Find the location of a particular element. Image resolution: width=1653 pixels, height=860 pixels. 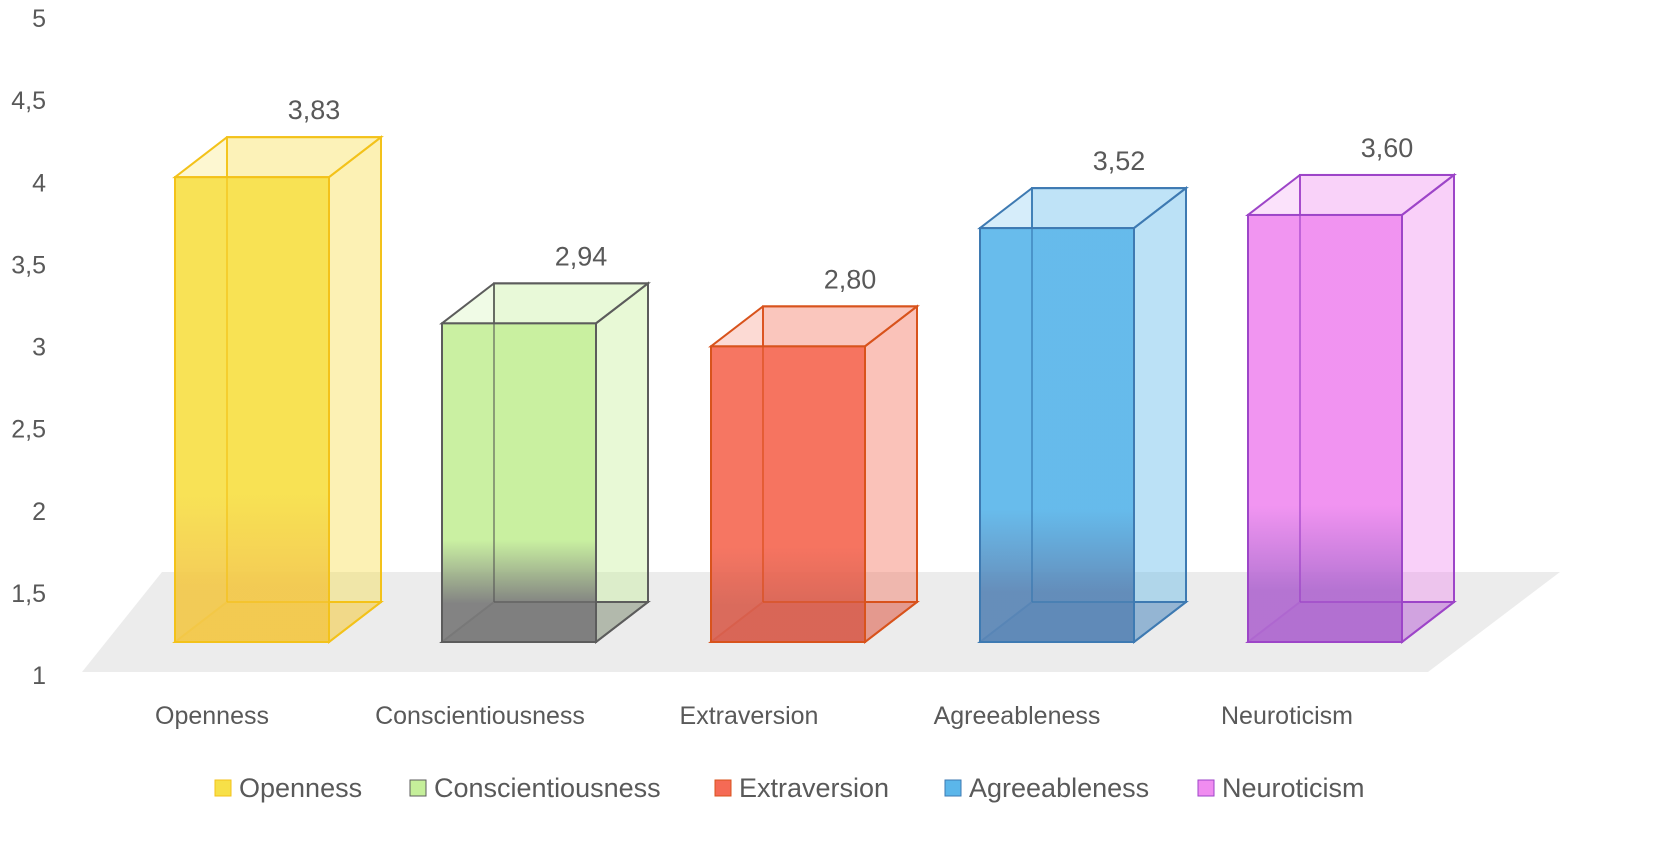

y-tick-label: 5 is located at coordinates (39, 19).